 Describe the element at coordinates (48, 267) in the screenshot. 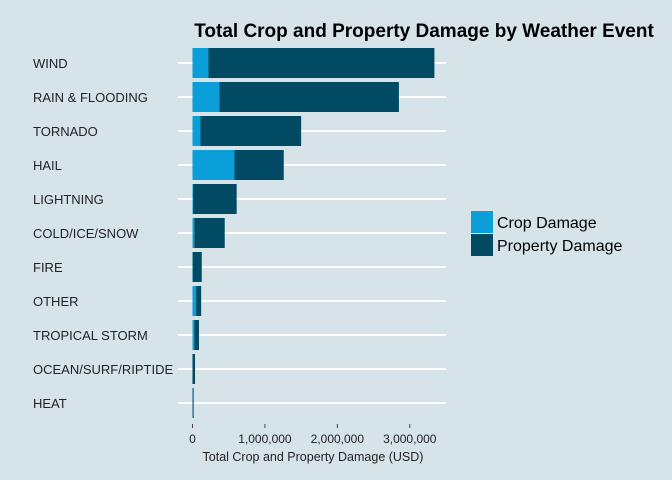

I see `category-label-fire: FIRE` at that location.